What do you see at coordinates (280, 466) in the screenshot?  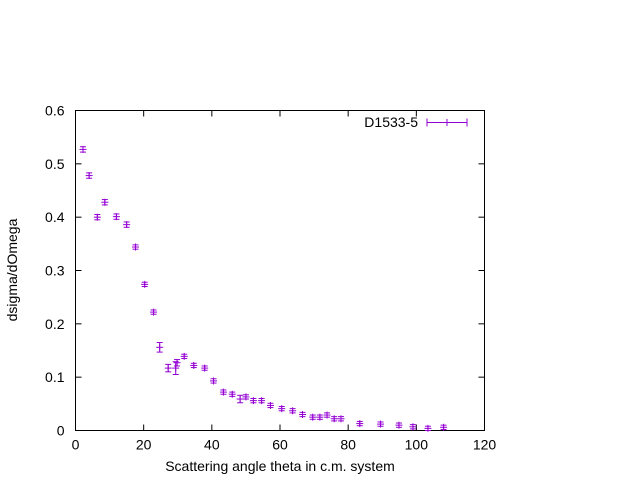 I see `x-axis-label: Scattering angle theta in c.m. system` at bounding box center [280, 466].